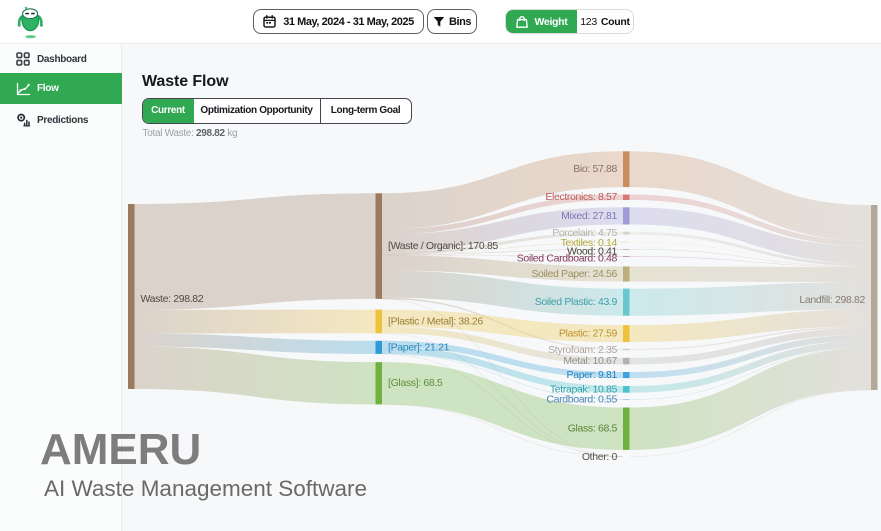 This screenshot has height=531, width=881. Describe the element at coordinates (588, 334) in the screenshot. I see `svg-text: Plastic: 27.59` at that location.